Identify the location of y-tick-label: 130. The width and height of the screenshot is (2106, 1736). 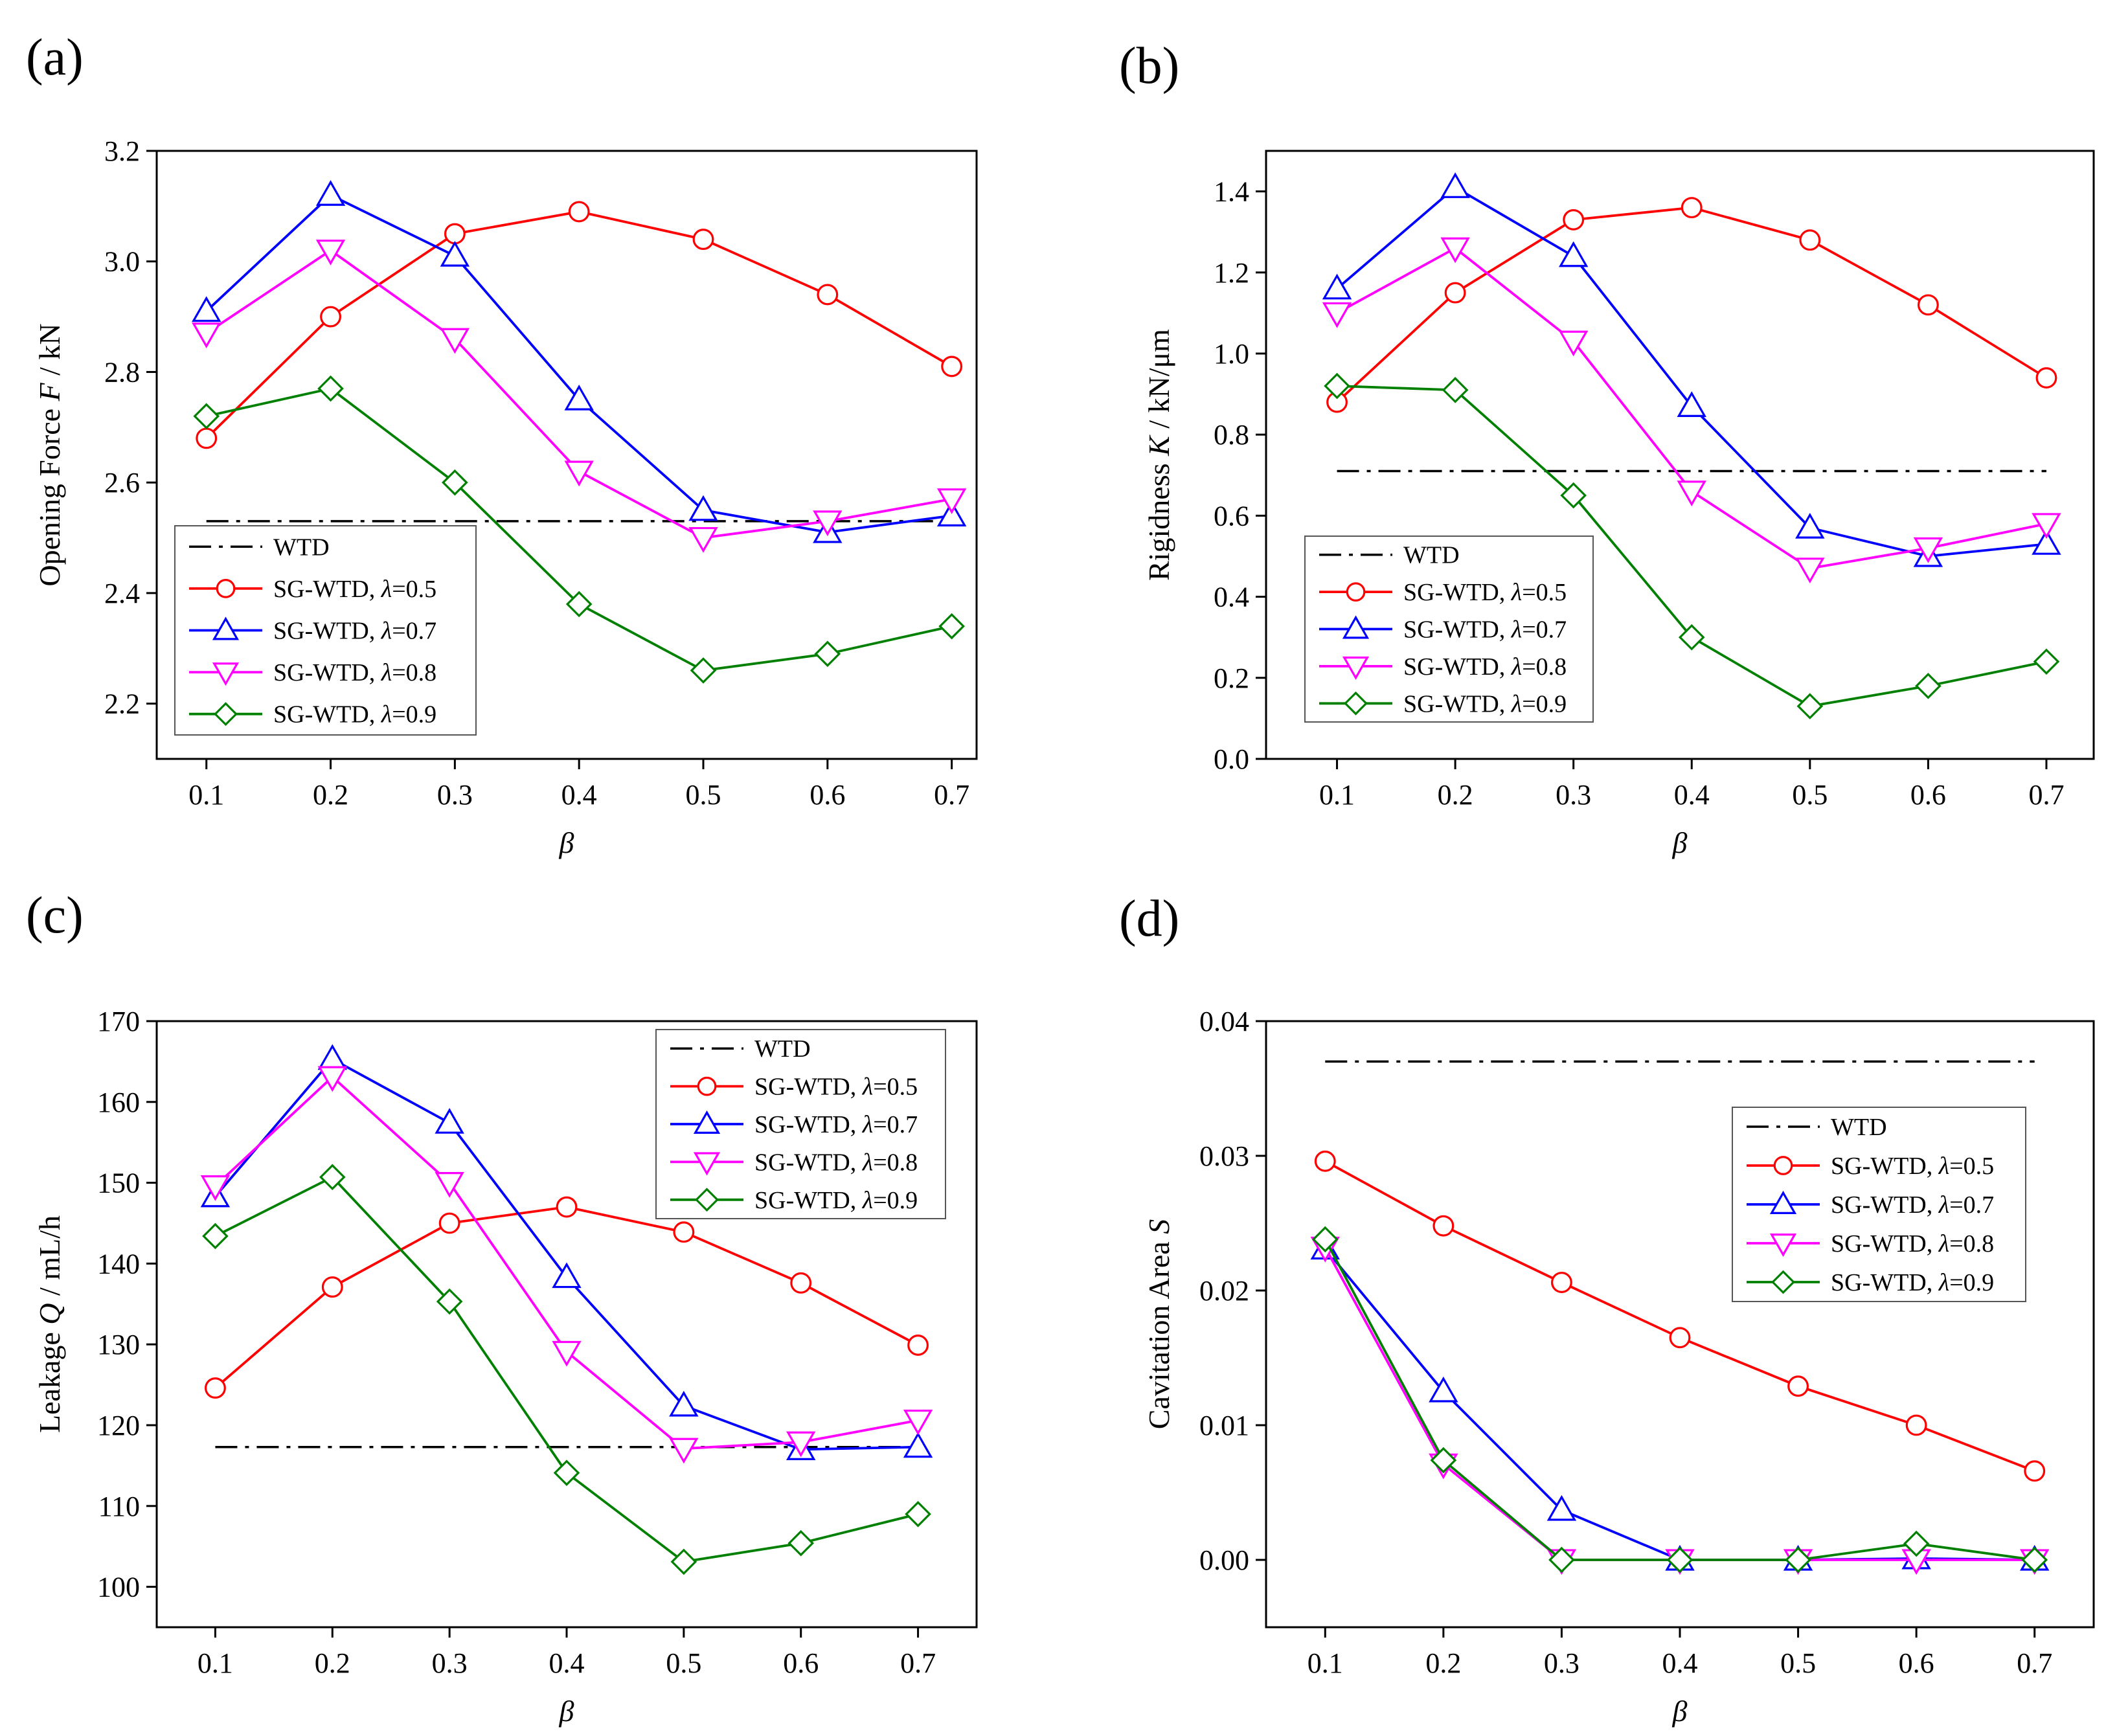
(118, 1345).